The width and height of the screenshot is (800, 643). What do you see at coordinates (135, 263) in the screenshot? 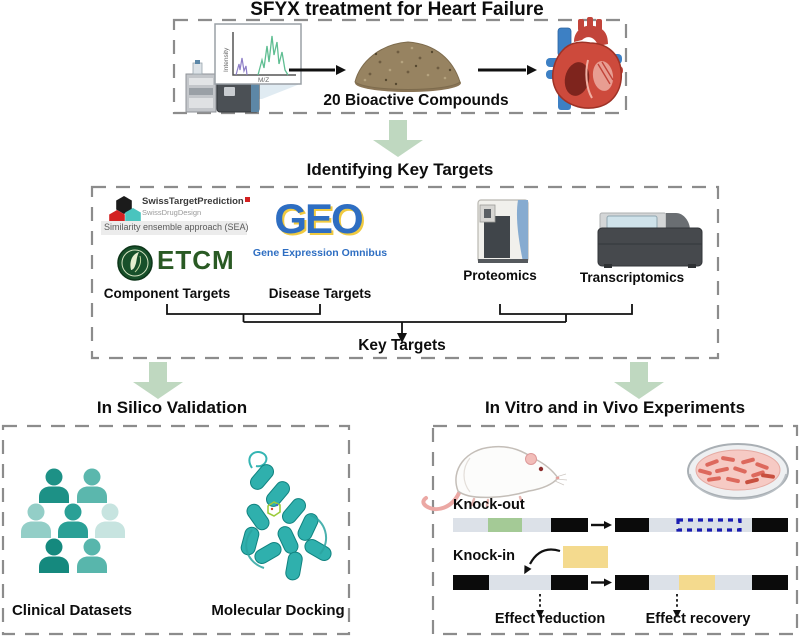
I see `etcm-logo-icon` at bounding box center [135, 263].